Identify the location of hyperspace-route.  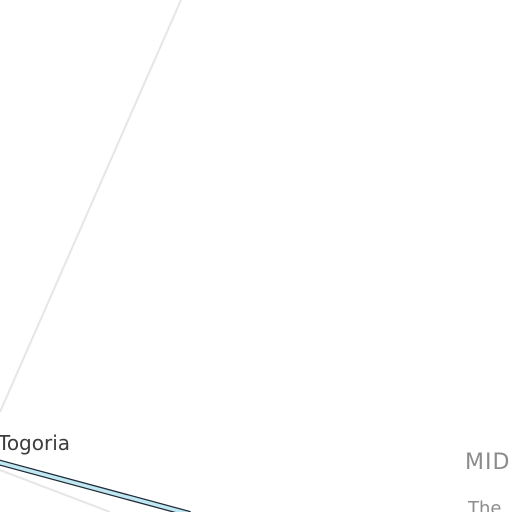
(95, 486).